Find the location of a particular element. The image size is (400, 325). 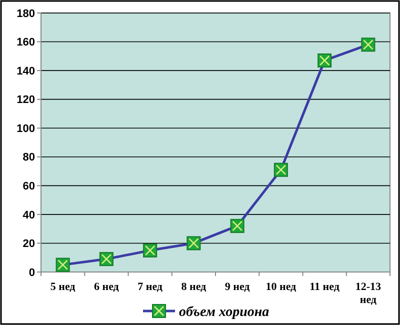

x-tick-label: 11 нед is located at coordinates (325, 287).